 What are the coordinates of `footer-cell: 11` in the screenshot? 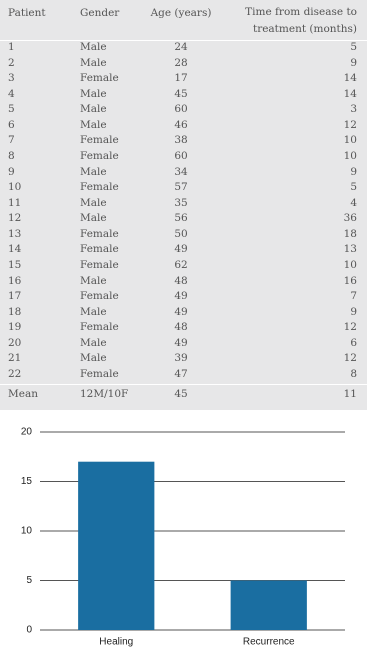 It's located at (350, 394).